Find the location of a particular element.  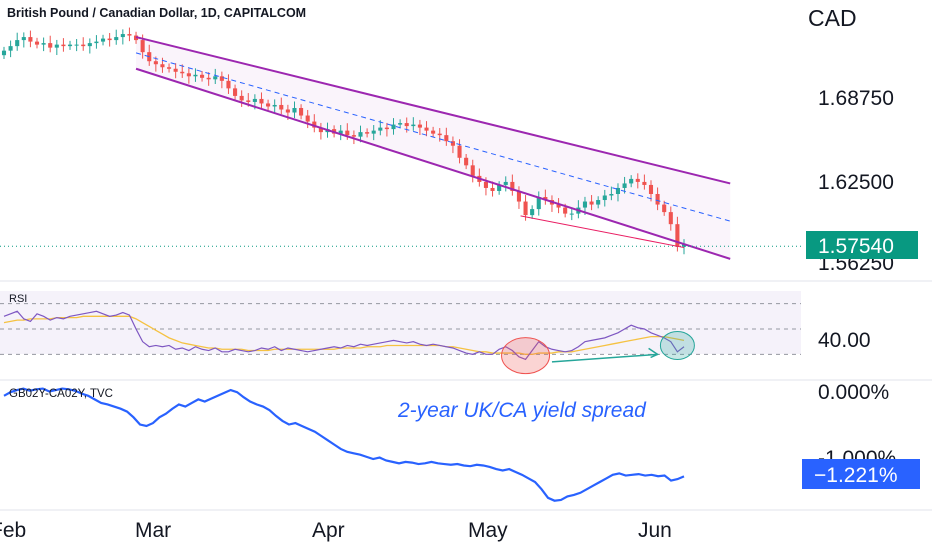

last-price-label: 1.57540 is located at coordinates (856, 246).